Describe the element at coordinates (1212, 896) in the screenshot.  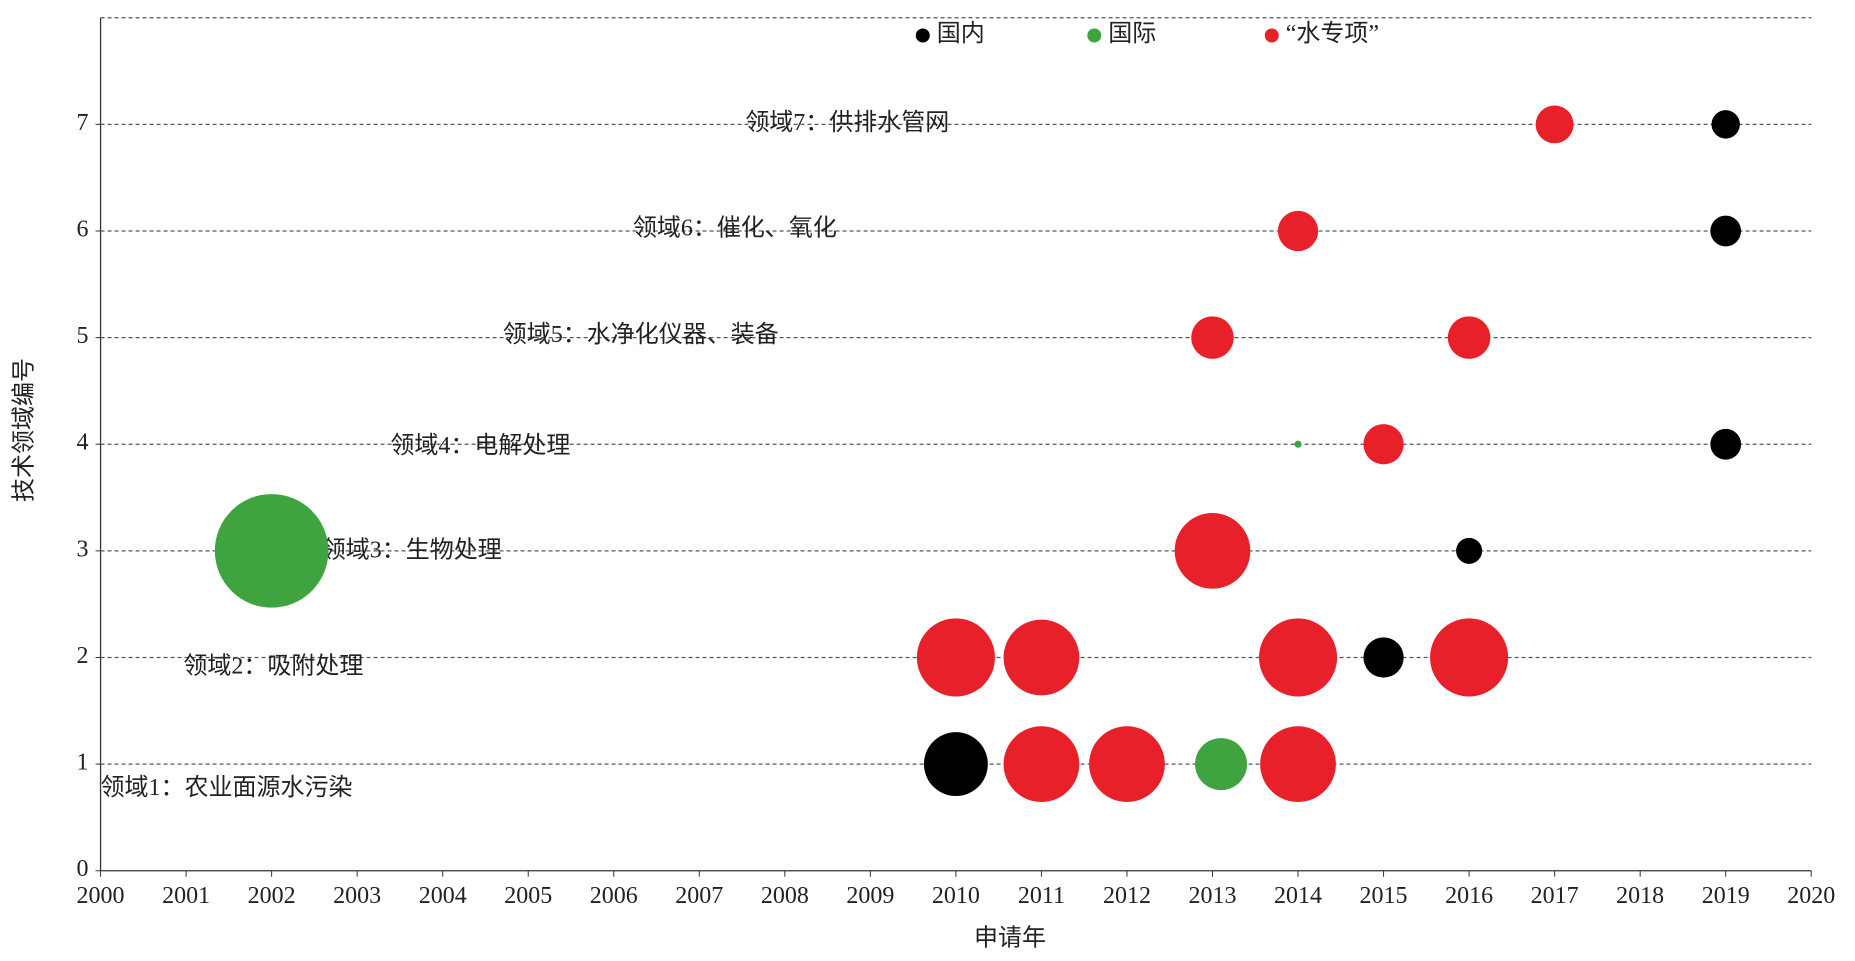
I see `x-tick-label: 2013` at that location.